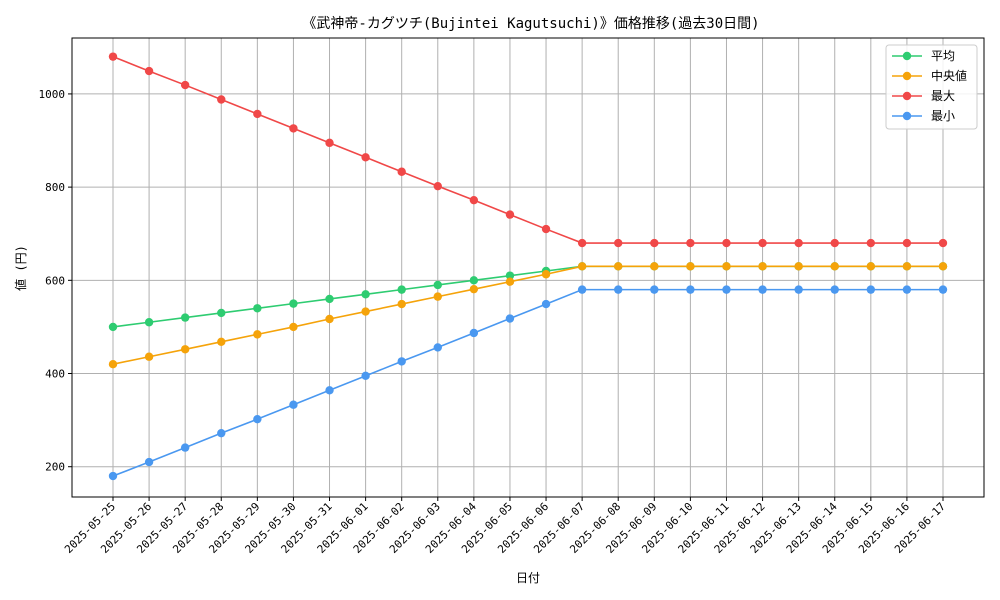 Image resolution: width=1000 pixels, height=600 pixels. What do you see at coordinates (943, 116) in the screenshot?
I see `legend-label: 最小` at bounding box center [943, 116].